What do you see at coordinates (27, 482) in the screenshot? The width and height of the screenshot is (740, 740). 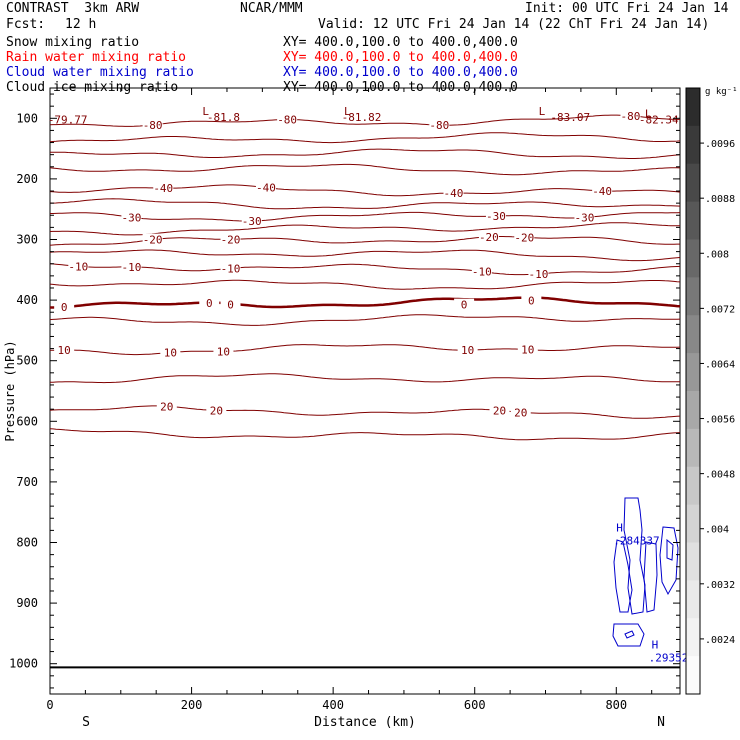 I see `y-tick-label: 700` at bounding box center [27, 482].